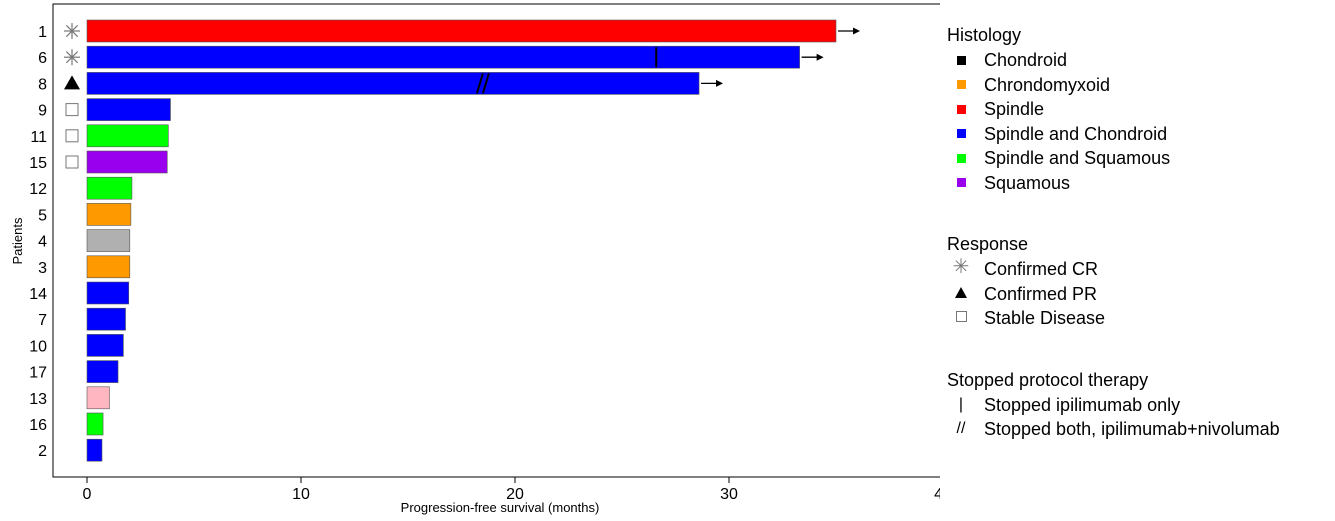 This screenshot has height=521, width=1335. What do you see at coordinates (729, 494) in the screenshot?
I see `x-tick-label: 30` at bounding box center [729, 494].